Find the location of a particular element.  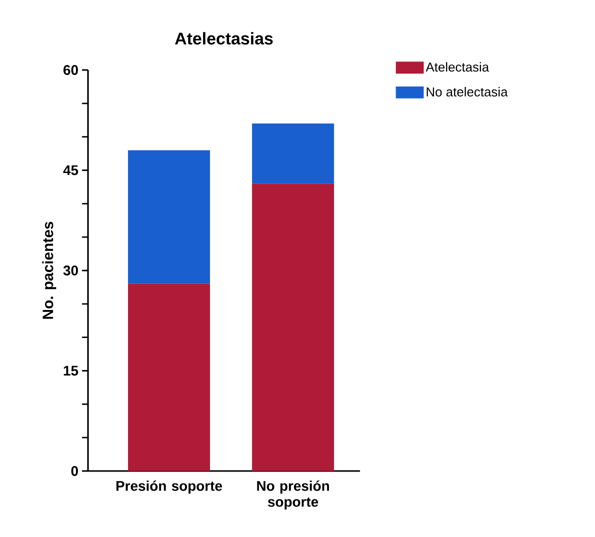

legend-label: Atelectasia is located at coordinates (458, 67).